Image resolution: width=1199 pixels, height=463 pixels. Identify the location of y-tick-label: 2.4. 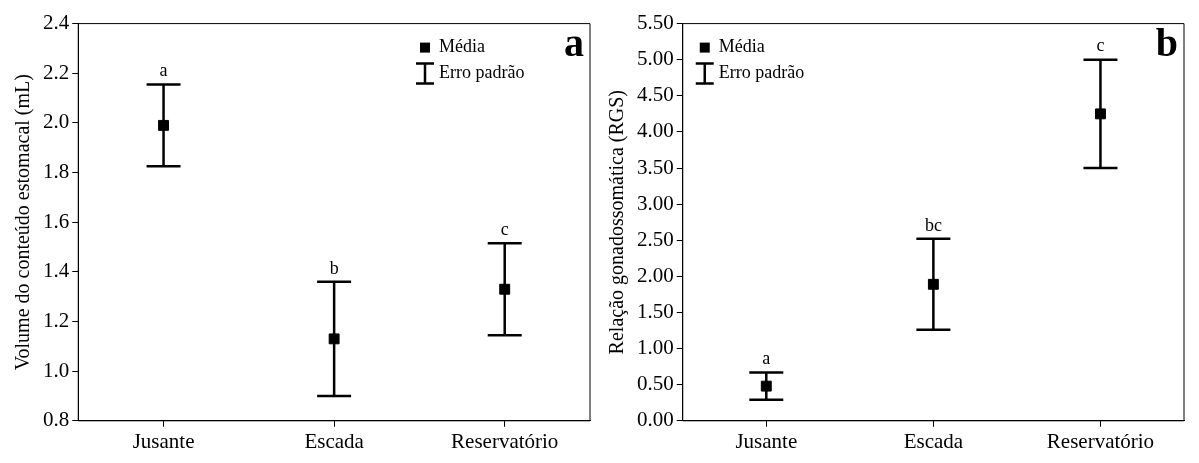
(56, 22).